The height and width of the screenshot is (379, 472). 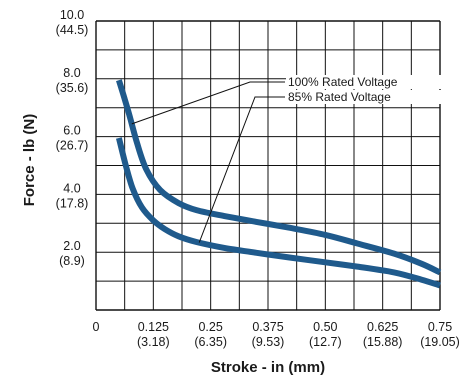 What do you see at coordinates (72, 15) in the screenshot?
I see `y-tick-label: 10.0` at bounding box center [72, 15].